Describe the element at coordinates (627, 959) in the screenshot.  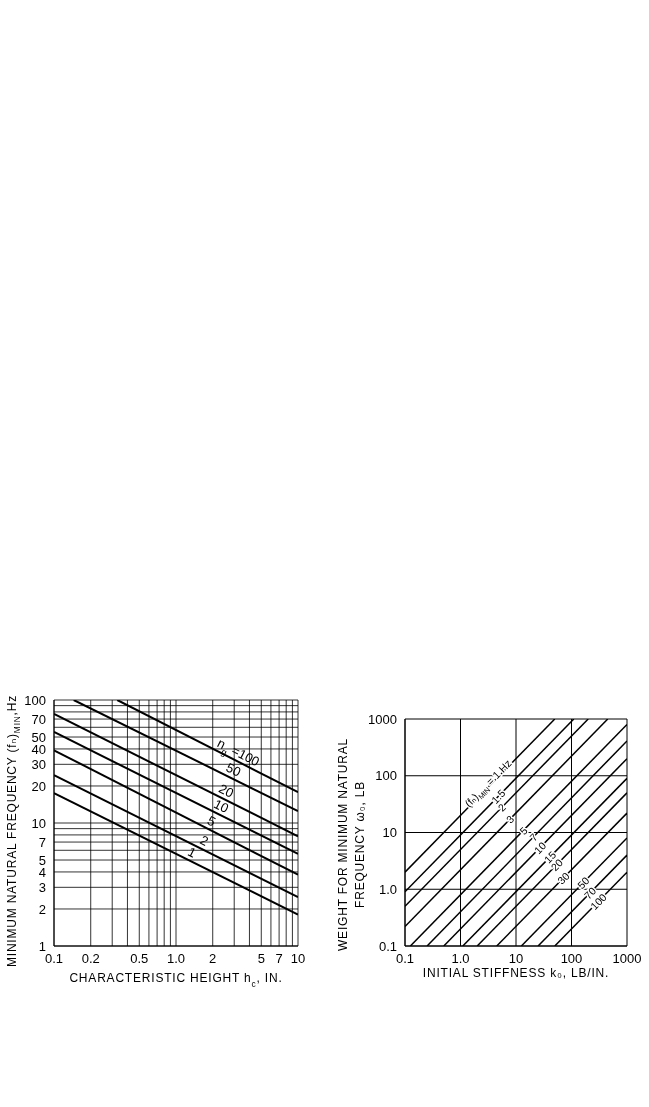
I see `x-tick-label: 1000` at that location.